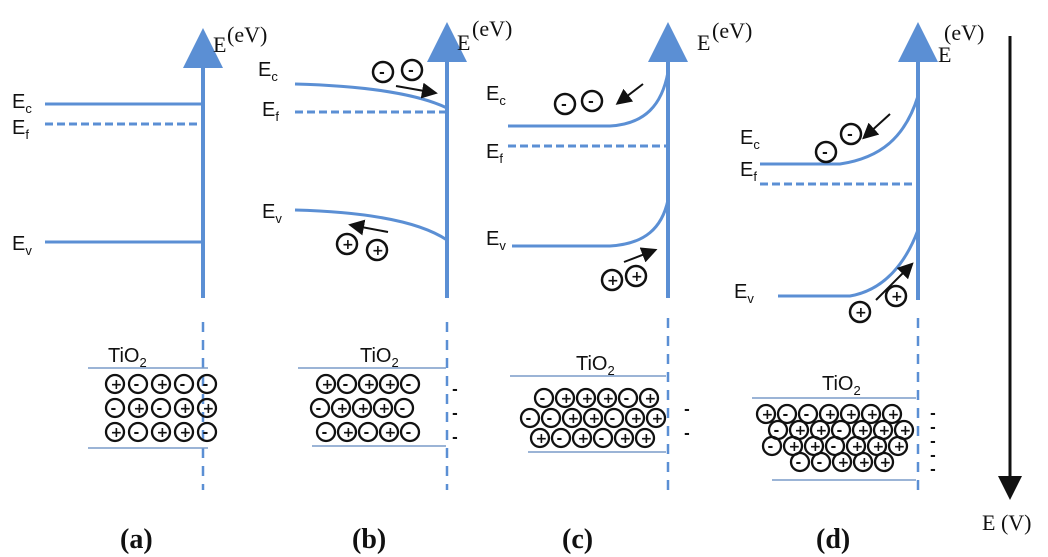  I want to click on electron-group: - -, so click(852, 138).